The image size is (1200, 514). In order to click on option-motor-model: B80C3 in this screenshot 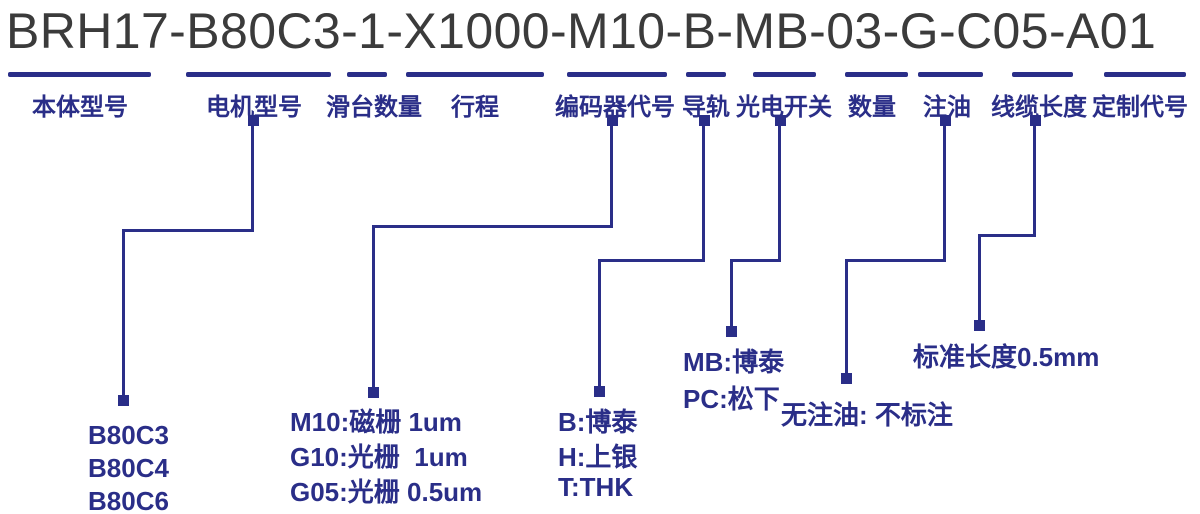, I will do `click(128, 435)`.